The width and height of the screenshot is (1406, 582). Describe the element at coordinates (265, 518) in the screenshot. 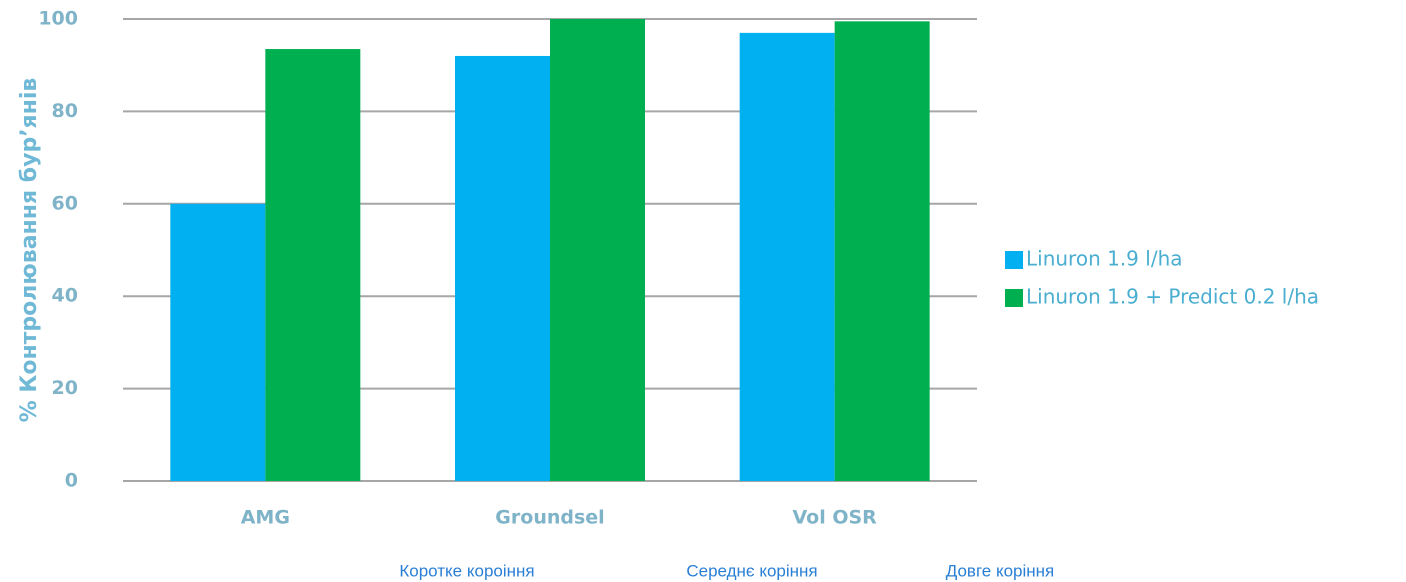

I see `x-tick-label: AMG` at that location.